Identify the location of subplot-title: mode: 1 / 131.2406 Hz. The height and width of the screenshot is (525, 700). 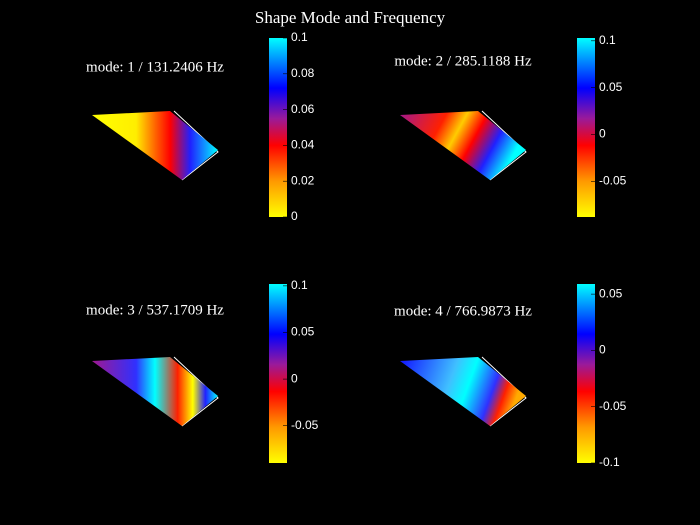
(155, 67).